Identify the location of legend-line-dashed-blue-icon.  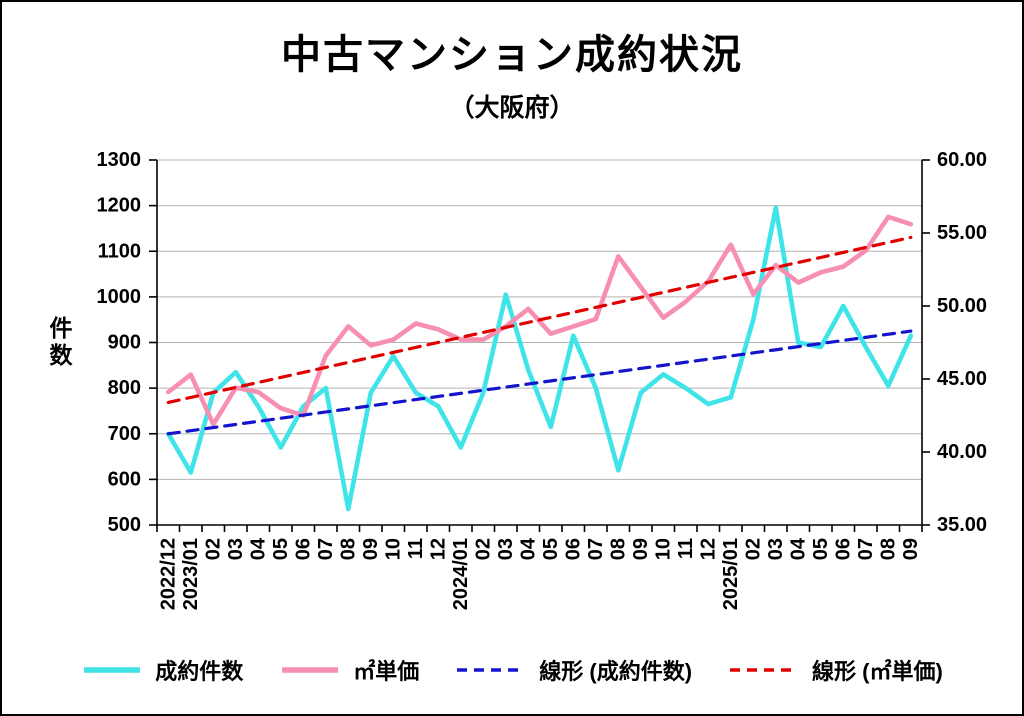
(491, 670).